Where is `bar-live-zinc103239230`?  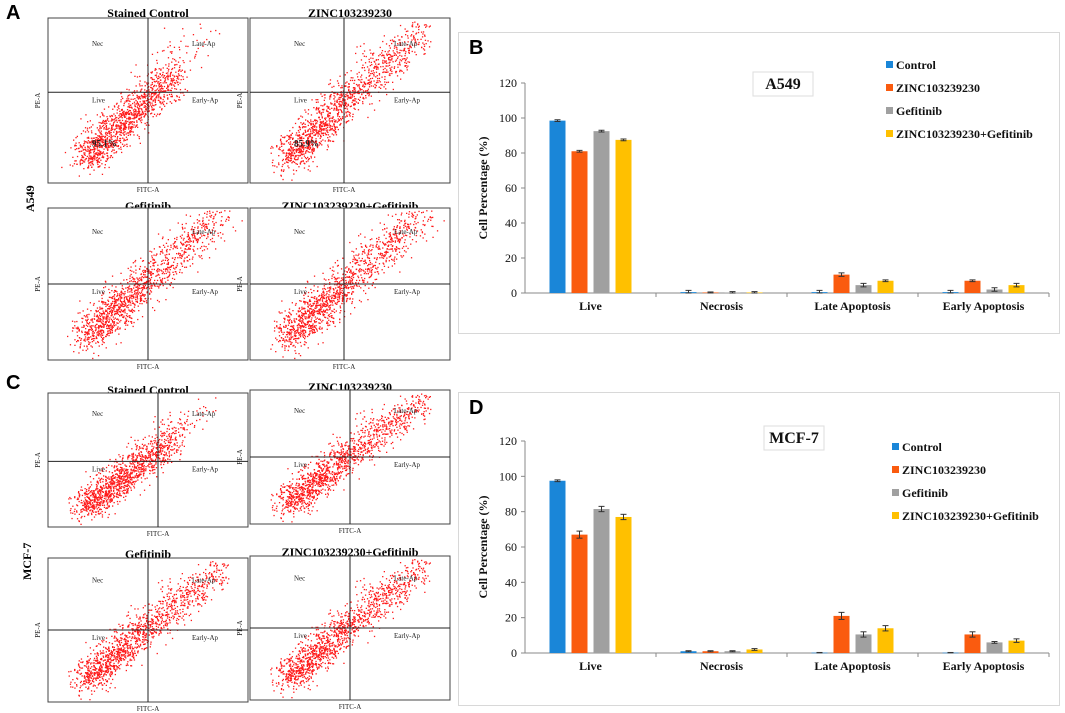
bar-live-zinc103239230 is located at coordinates (579, 593).